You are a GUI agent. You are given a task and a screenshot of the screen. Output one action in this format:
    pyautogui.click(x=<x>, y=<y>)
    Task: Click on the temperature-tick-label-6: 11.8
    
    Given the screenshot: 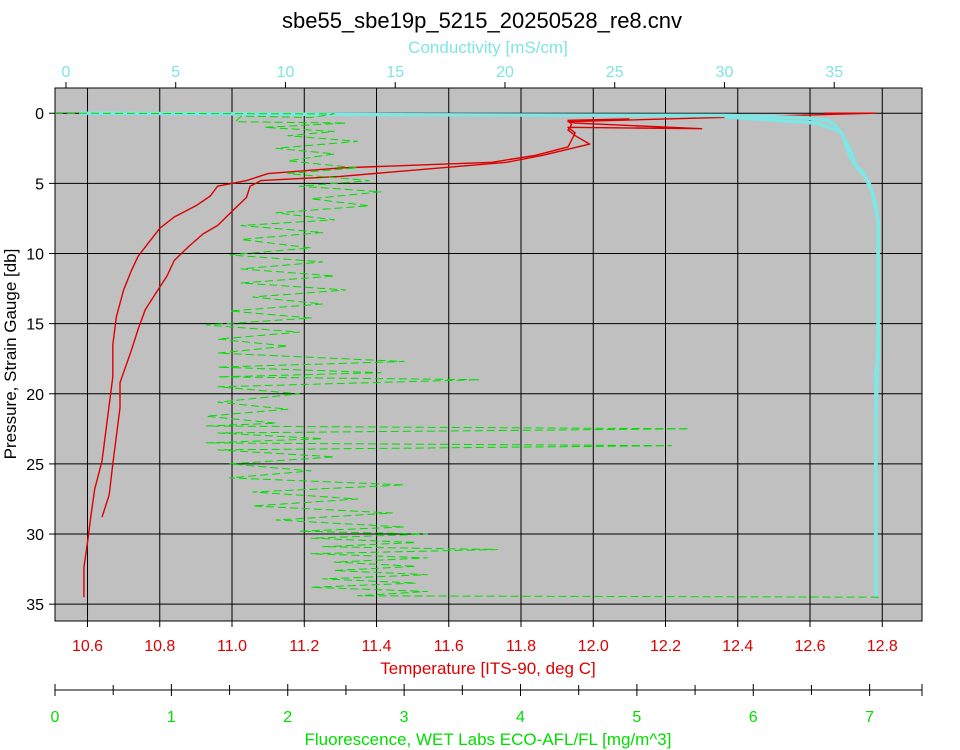 What is the action you would take?
    pyautogui.click(x=521, y=646)
    